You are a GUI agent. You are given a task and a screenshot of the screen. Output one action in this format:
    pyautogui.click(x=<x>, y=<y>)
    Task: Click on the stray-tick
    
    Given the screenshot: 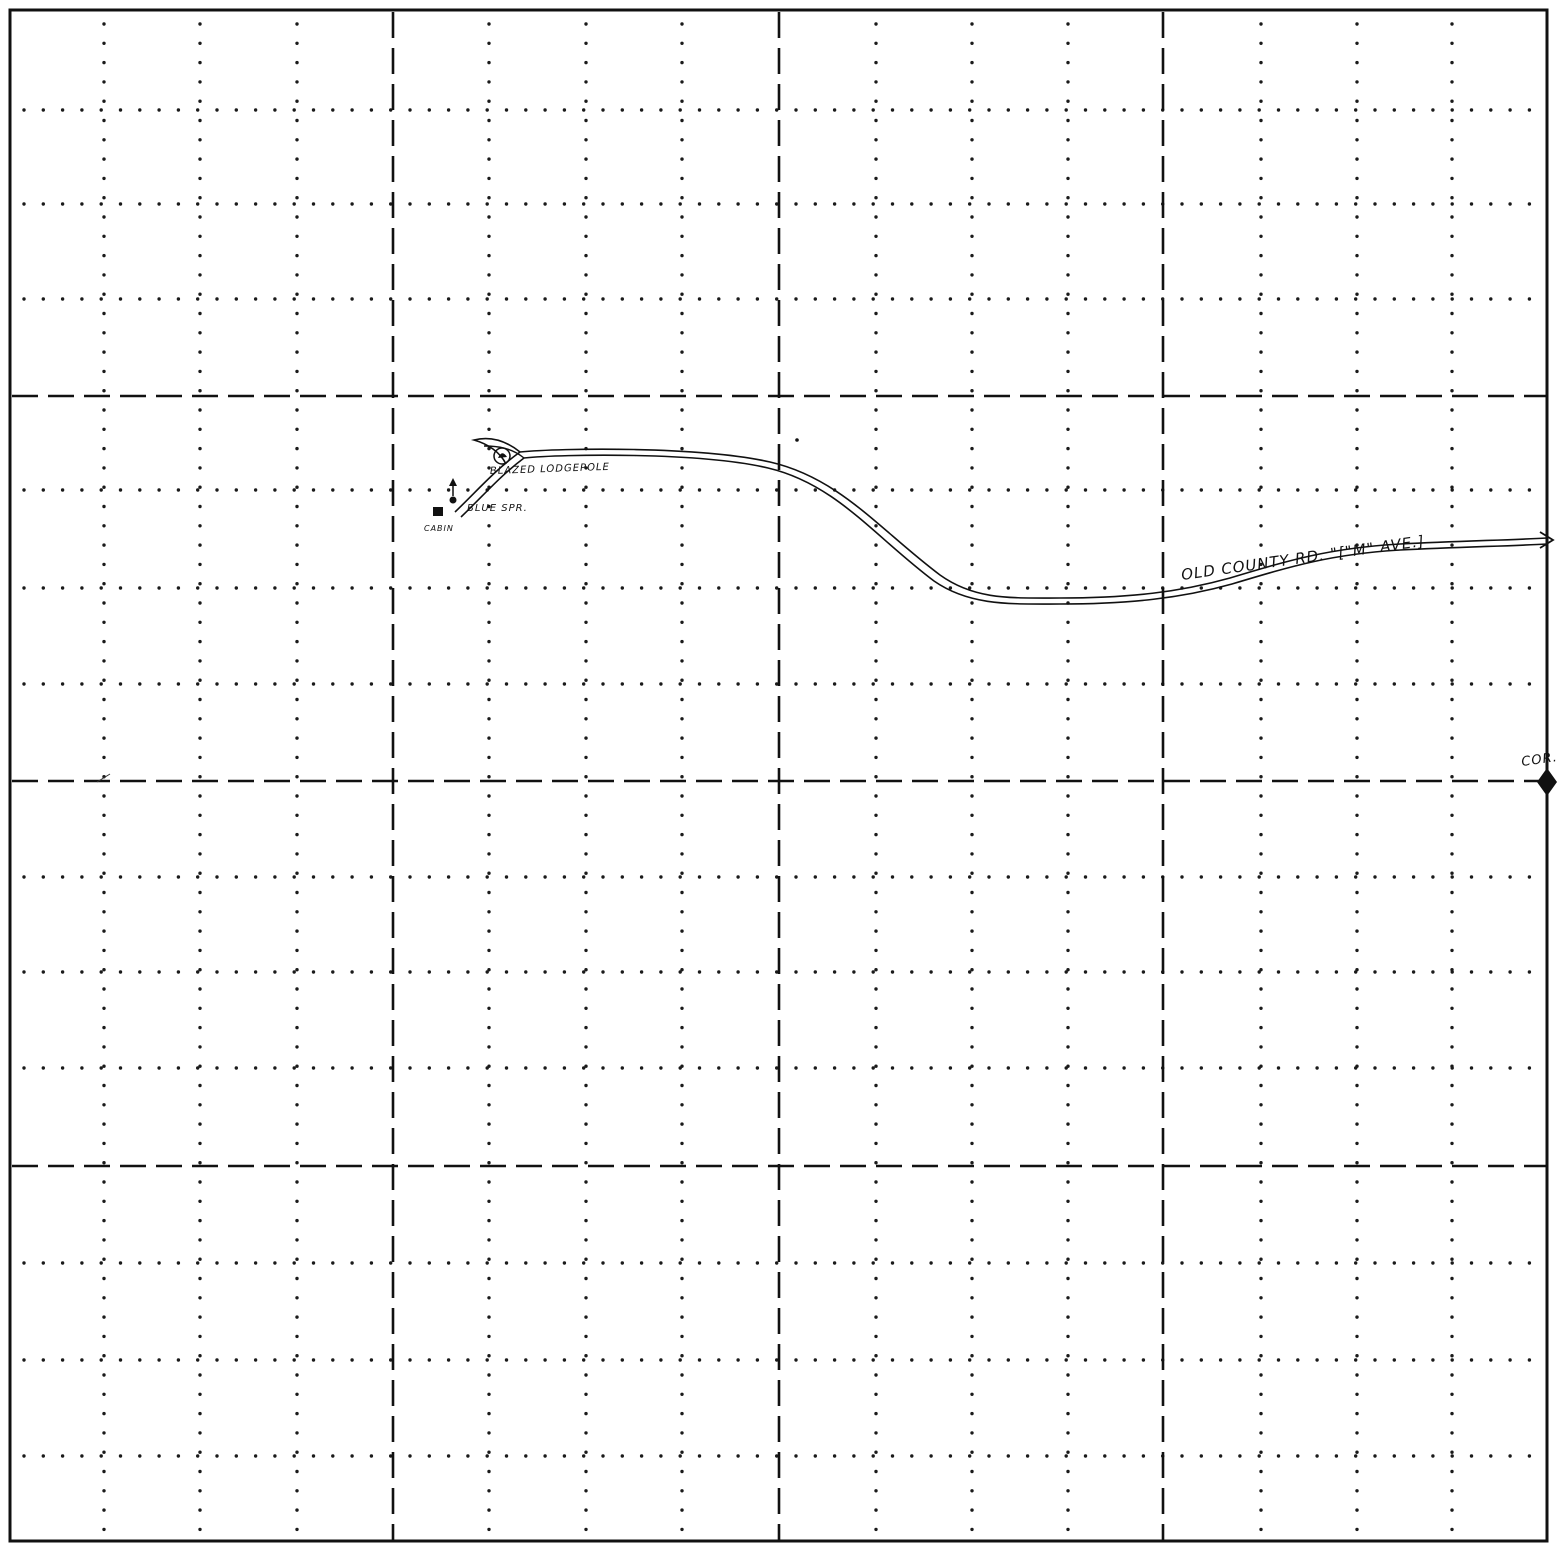 What is the action you would take?
    pyautogui.click(x=103, y=778)
    